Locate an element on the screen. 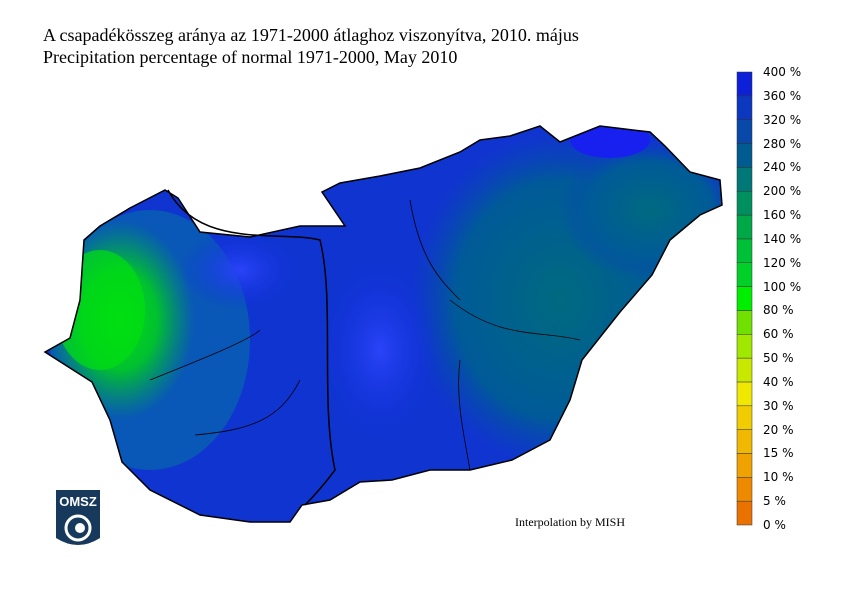 Image resolution: width=842 pixels, height=595 pixels. legend-label: 10 % is located at coordinates (778, 477).